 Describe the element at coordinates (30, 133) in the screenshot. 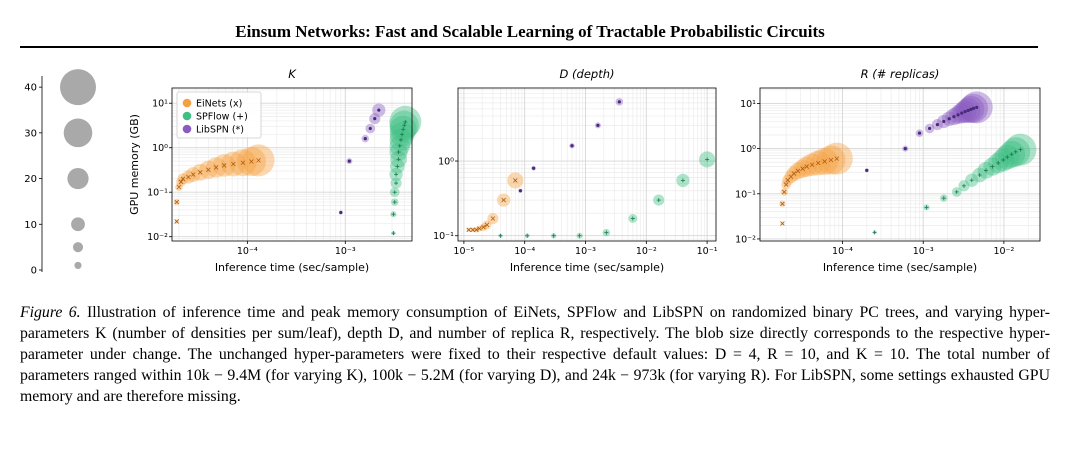

I see `size-legend-tick-label: 30` at that location.